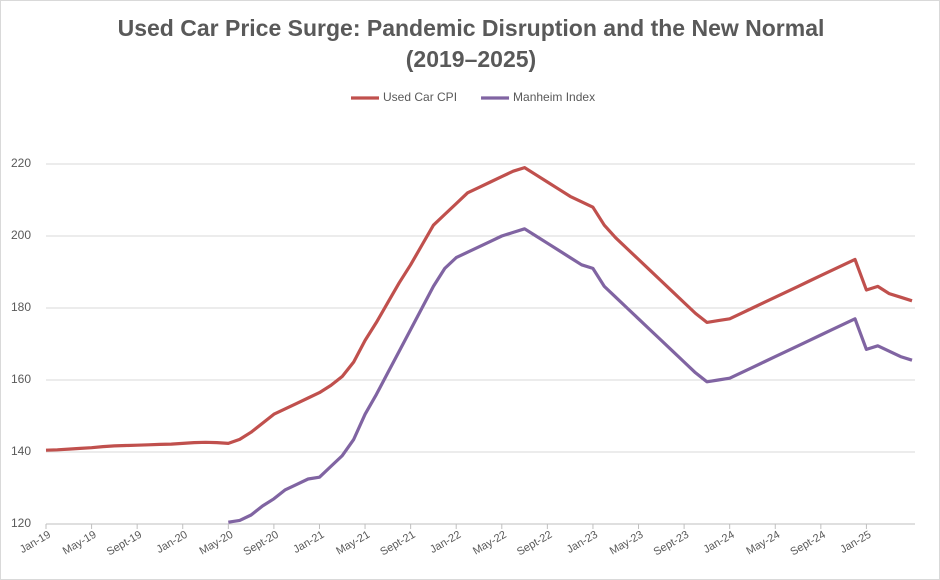  I want to click on x-tick-label: Sept-24, so click(807, 544).